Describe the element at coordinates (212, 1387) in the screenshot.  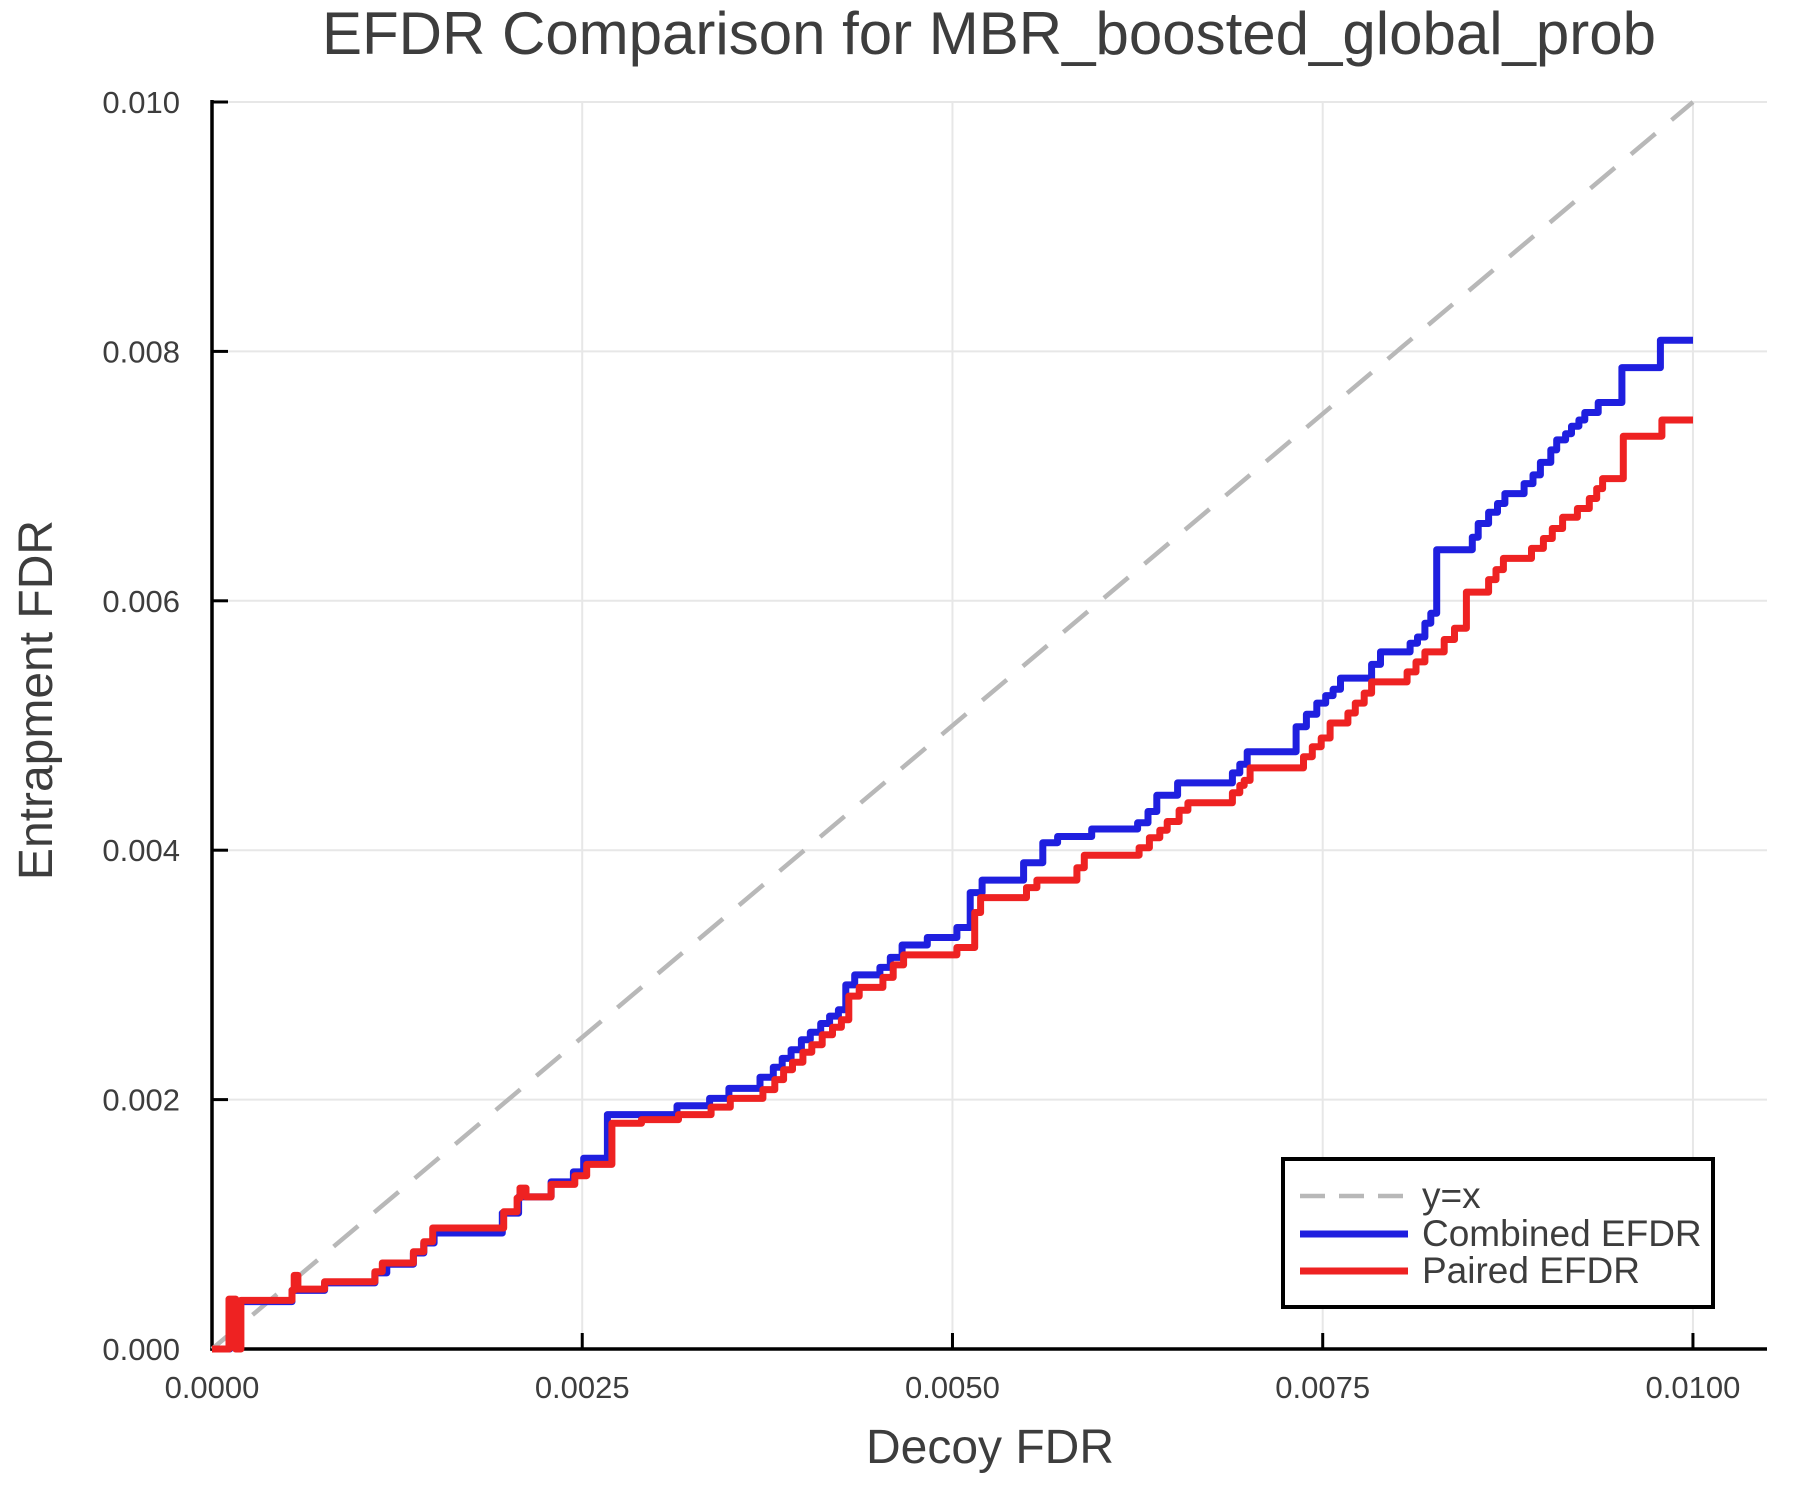
I see `x-tick-label: 0.0000` at that location.